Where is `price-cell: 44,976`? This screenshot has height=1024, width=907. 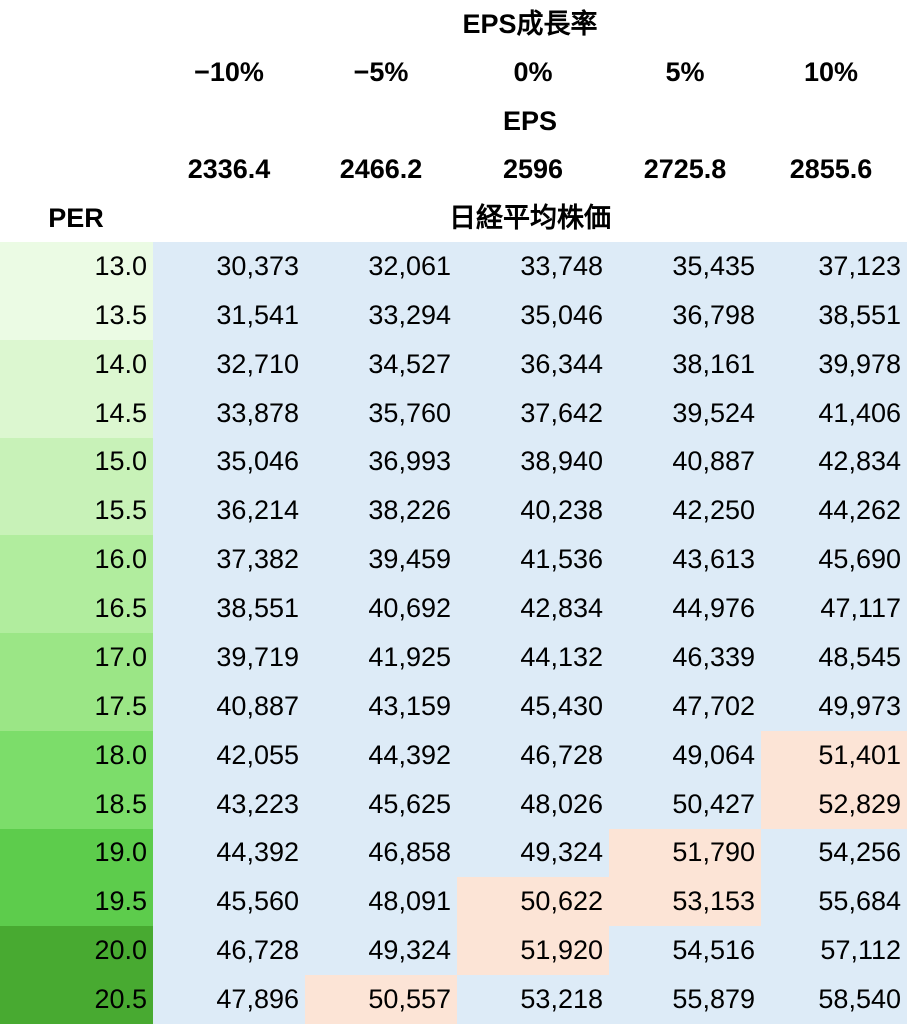 price-cell: 44,976 is located at coordinates (685, 608).